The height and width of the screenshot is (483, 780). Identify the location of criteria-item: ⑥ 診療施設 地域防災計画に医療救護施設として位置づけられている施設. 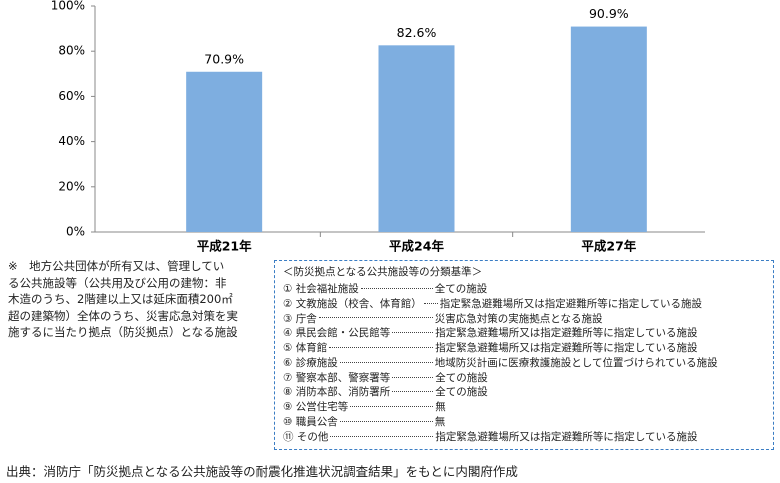
(524, 362).